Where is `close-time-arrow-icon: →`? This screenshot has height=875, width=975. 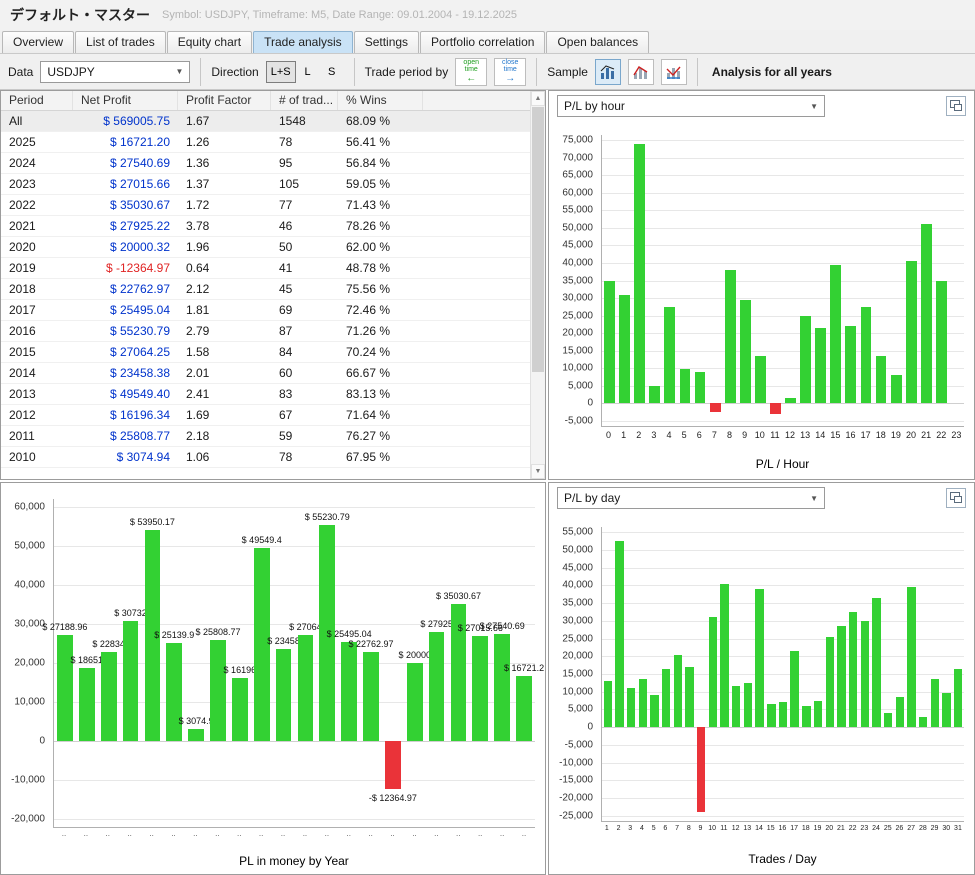 close-time-arrow-icon: → is located at coordinates (510, 78).